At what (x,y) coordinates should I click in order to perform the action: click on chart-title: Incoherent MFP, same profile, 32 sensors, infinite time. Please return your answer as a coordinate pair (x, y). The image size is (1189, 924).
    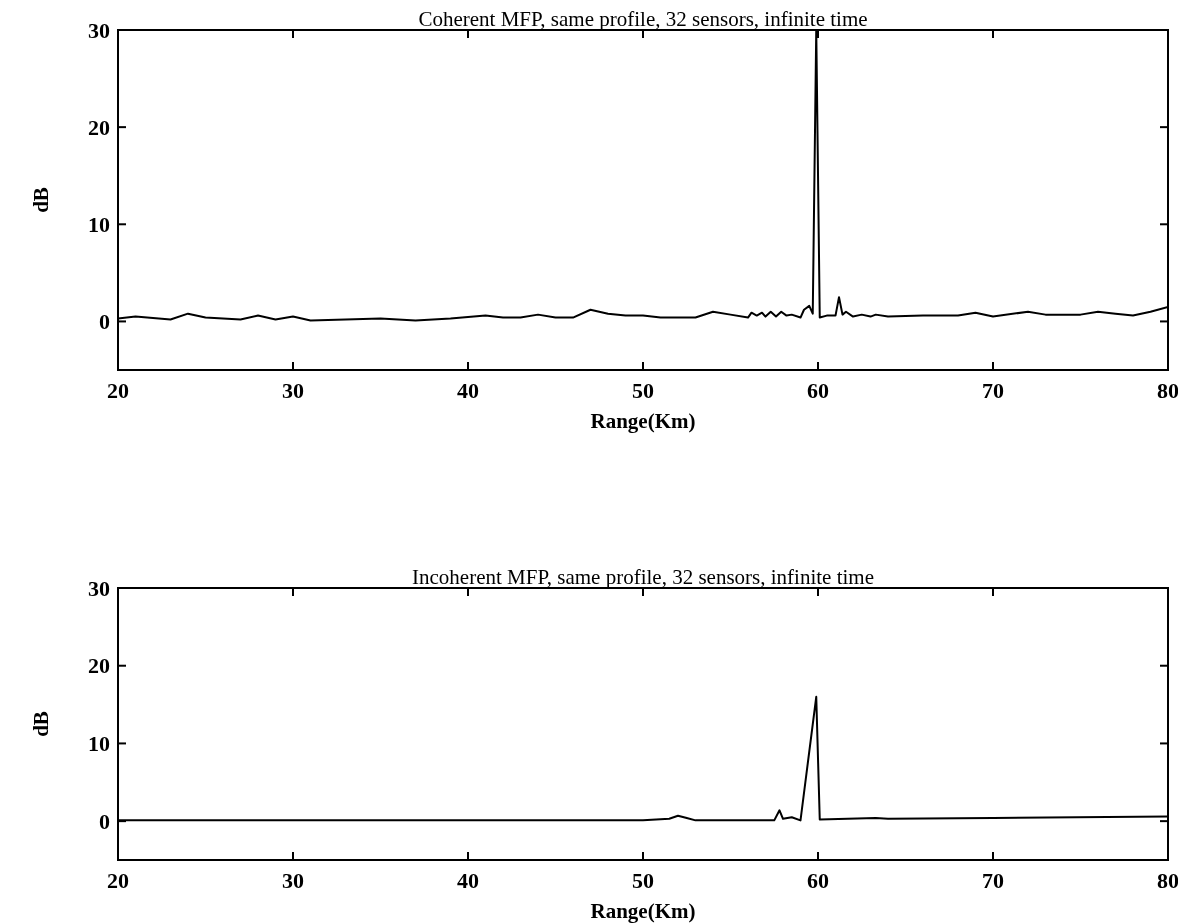
    Looking at the image, I should click on (643, 577).